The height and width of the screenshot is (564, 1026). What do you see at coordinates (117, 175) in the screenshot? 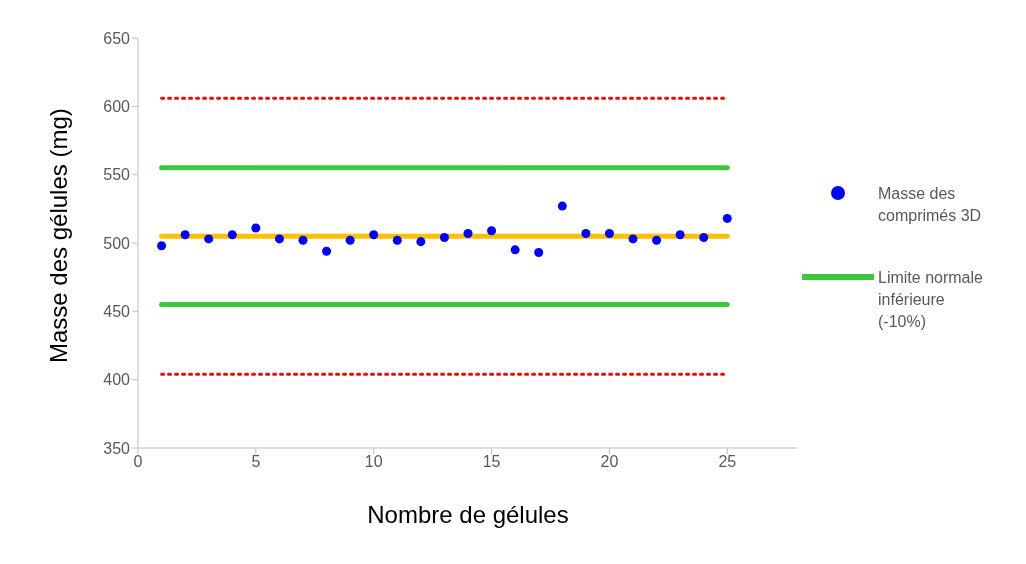
I see `y-tick-label: 550` at bounding box center [117, 175].